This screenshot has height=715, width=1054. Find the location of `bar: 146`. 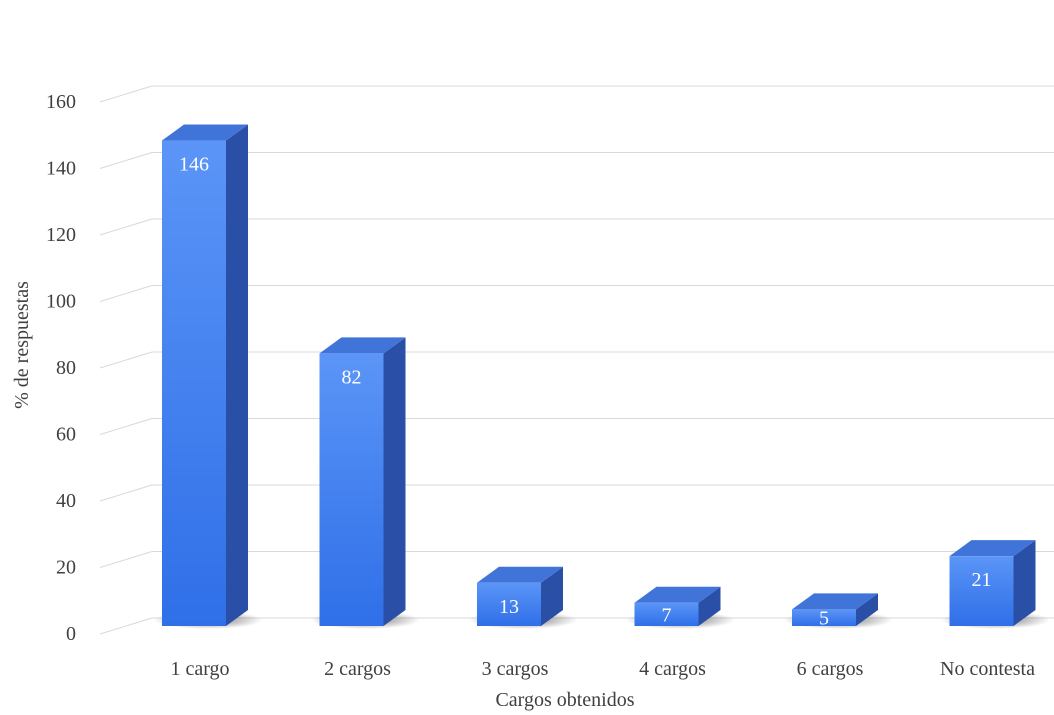

bar: 146 is located at coordinates (208, 376).